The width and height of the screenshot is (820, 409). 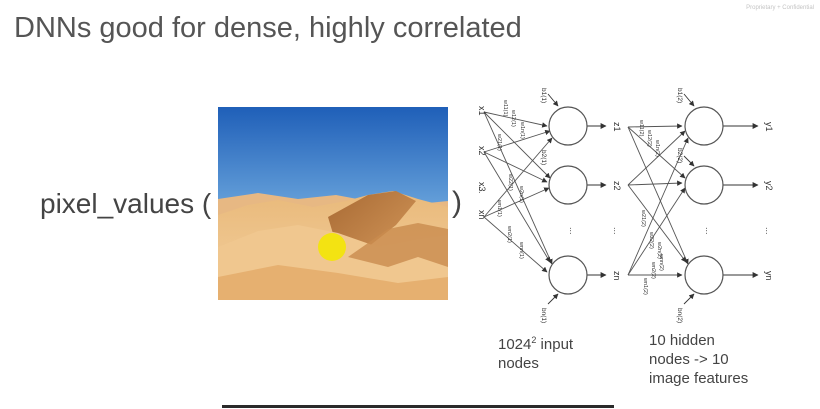 What do you see at coordinates (515, 344) in the screenshot?
I see `caption-input-prefix: 1024` at bounding box center [515, 344].